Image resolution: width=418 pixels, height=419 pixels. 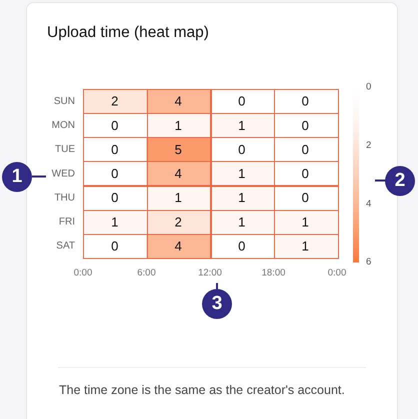 What do you see at coordinates (64, 198) in the screenshot?
I see `y-tick-label: THU` at bounding box center [64, 198].